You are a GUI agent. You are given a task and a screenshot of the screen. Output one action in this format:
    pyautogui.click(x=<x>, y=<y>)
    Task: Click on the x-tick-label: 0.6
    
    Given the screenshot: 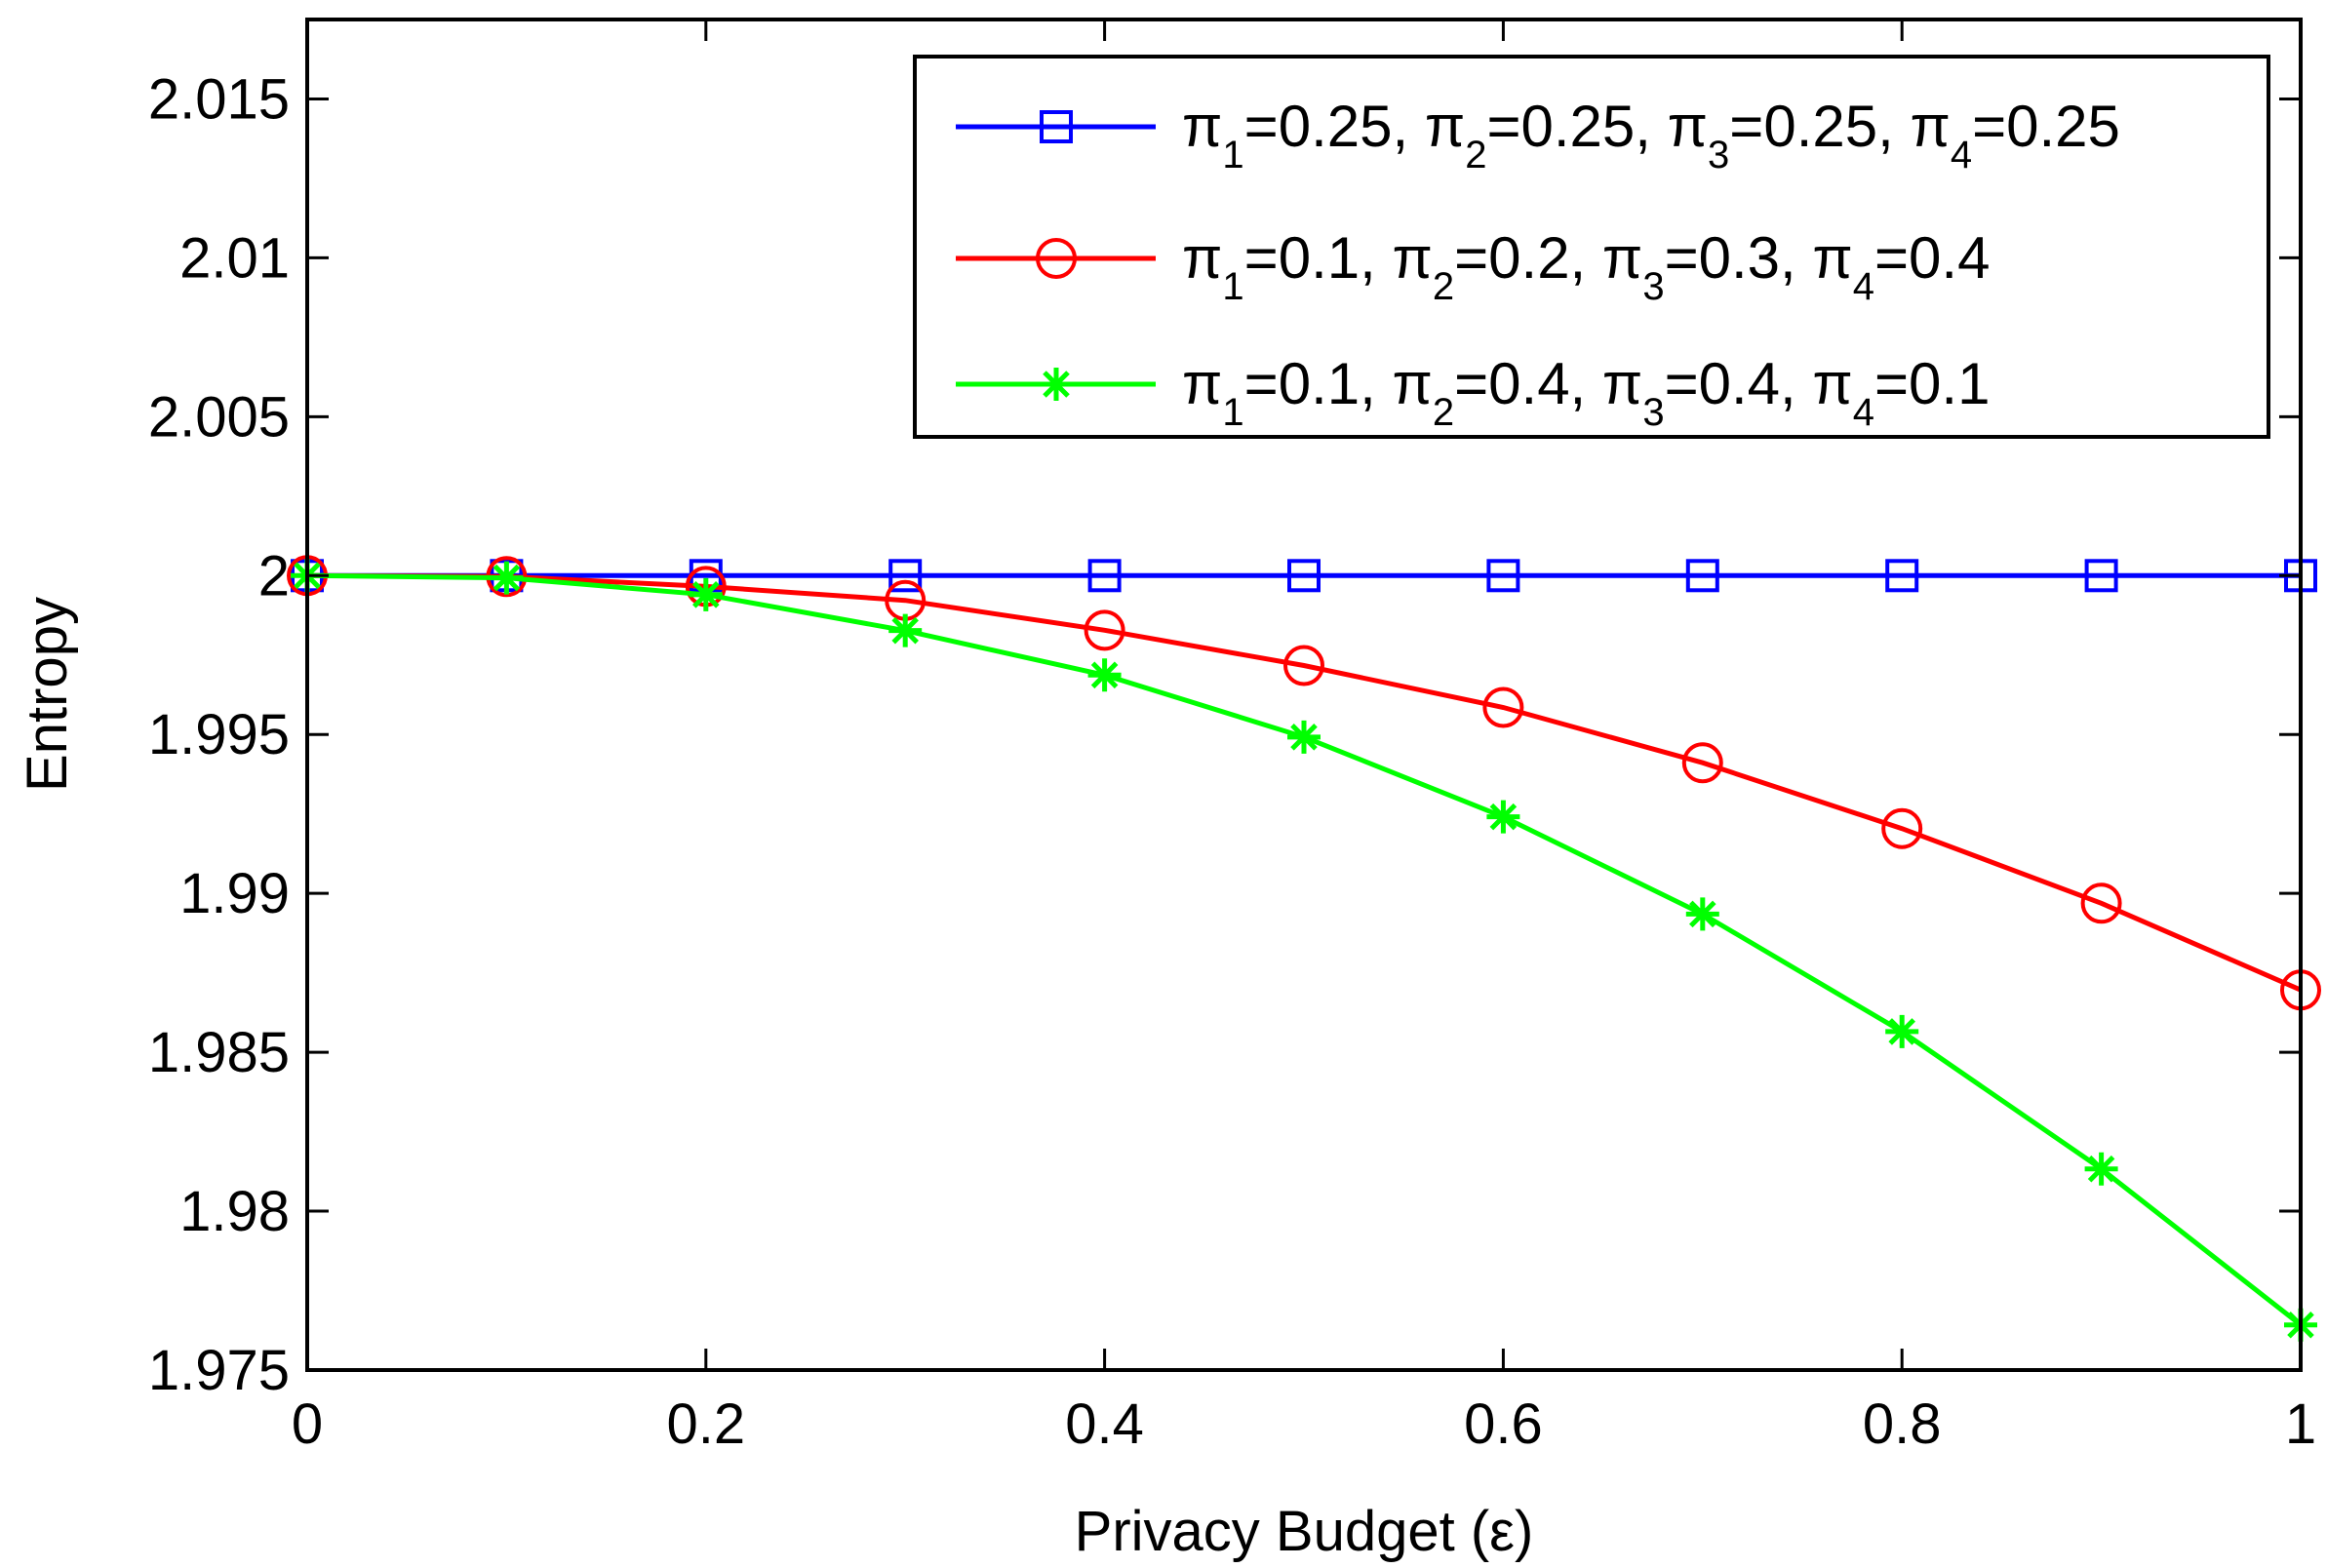 What is the action you would take?
    pyautogui.click(x=1503, y=1424)
    